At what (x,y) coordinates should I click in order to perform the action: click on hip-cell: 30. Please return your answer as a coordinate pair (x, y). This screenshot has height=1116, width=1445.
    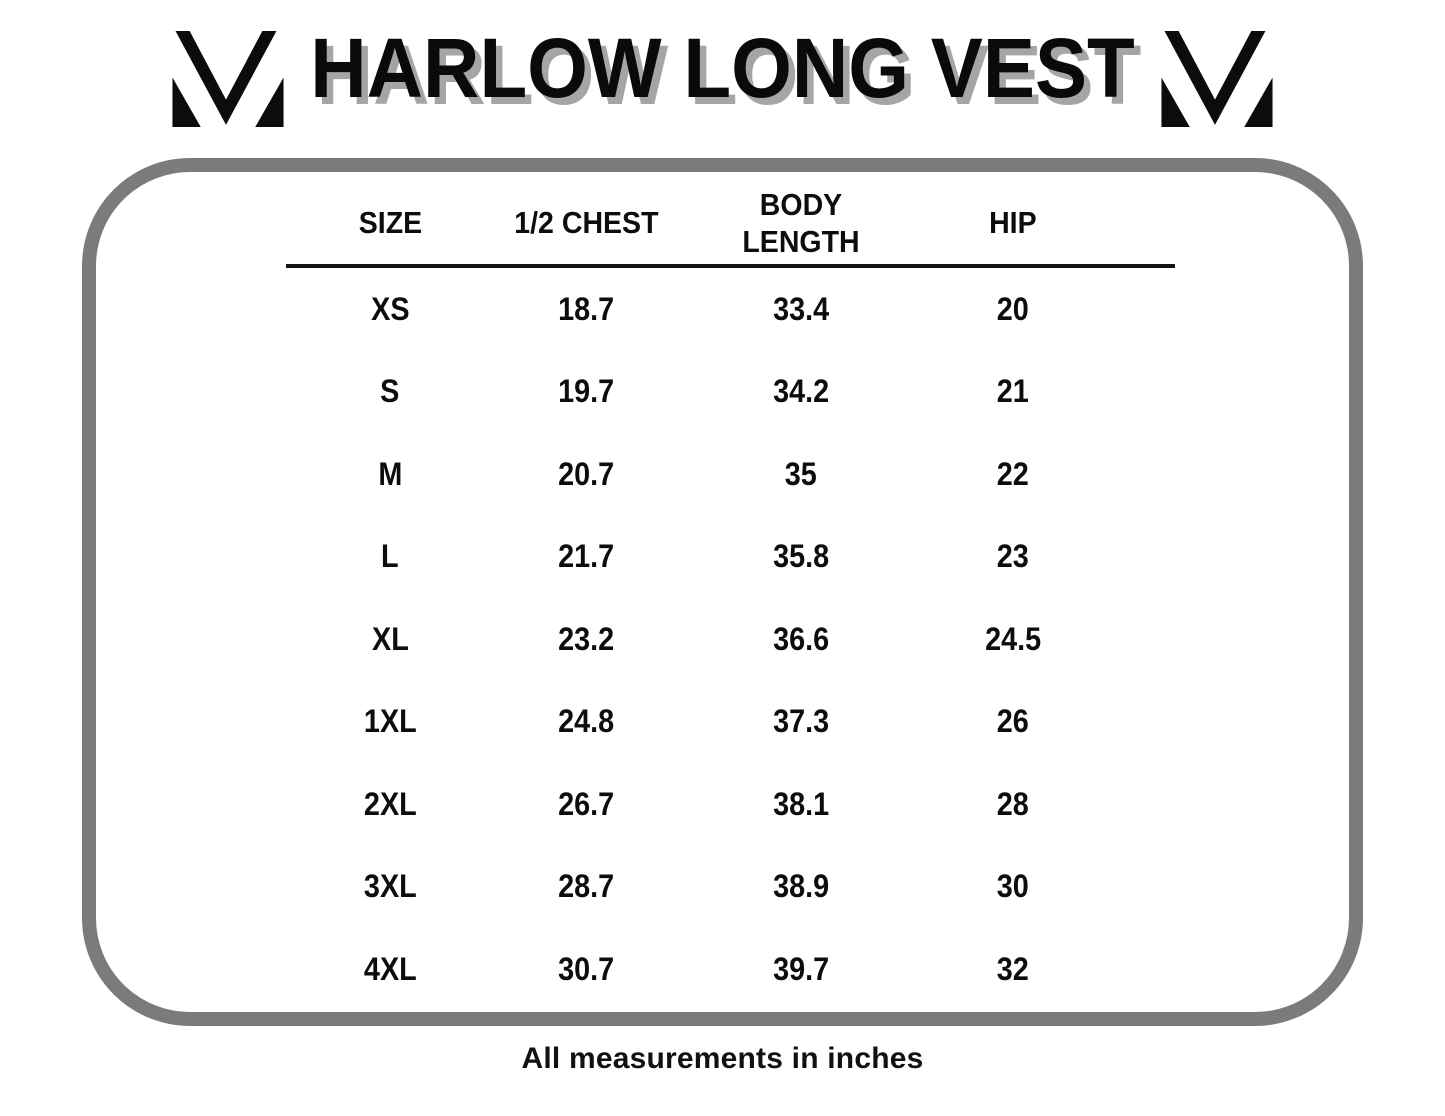
    Looking at the image, I should click on (1013, 886).